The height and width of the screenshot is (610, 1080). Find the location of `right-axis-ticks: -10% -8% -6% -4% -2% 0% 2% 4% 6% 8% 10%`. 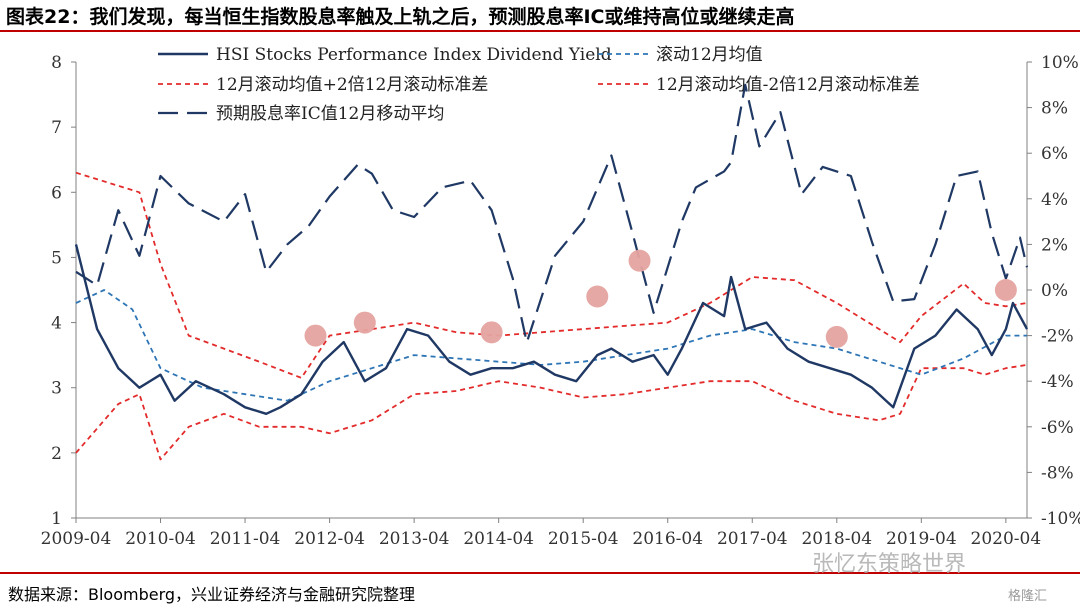

right-axis-ticks: -10% -8% -6% -4% -2% 0% 2% 4% 6% 8% 10% is located at coordinates (1053, 291).